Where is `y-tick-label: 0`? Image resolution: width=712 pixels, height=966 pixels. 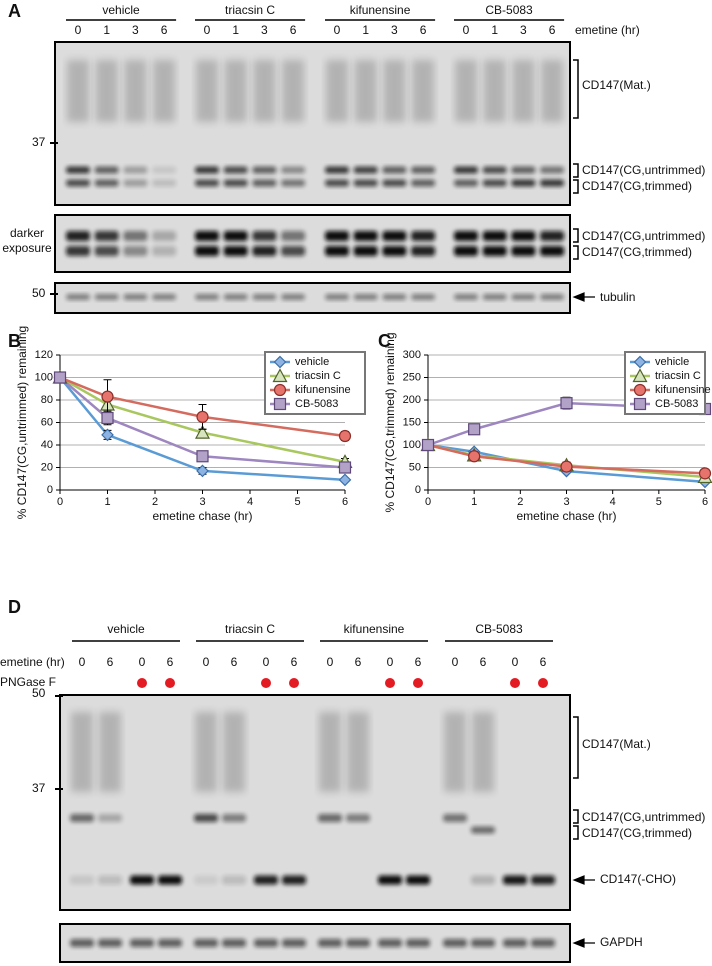 y-tick-label: 0 is located at coordinates (50, 490).